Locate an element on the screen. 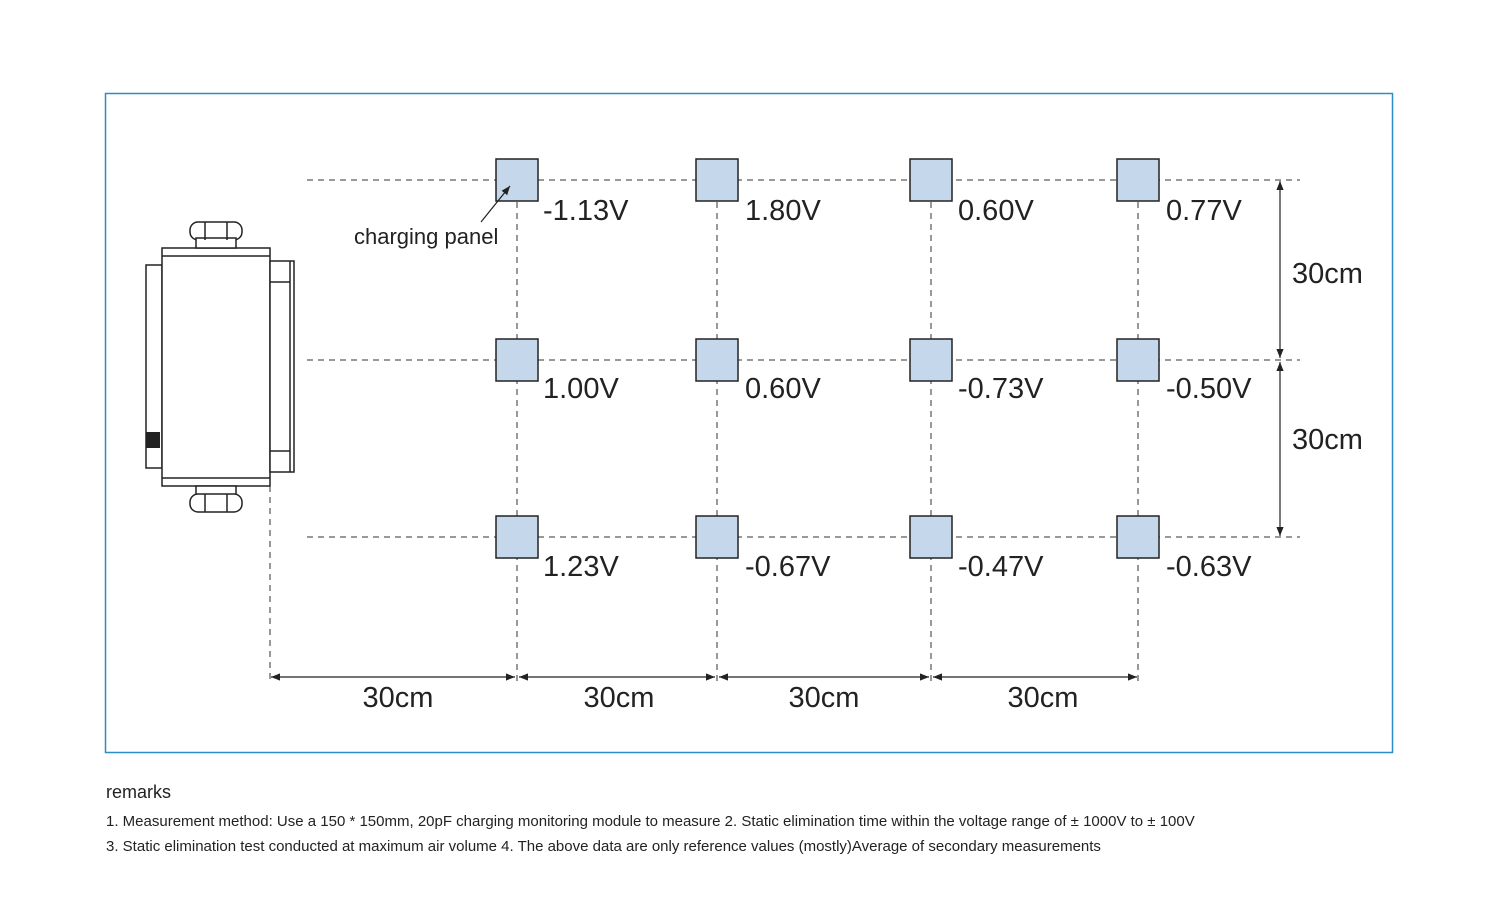  reading-r1-c4: 0.77V is located at coordinates (1204, 211).